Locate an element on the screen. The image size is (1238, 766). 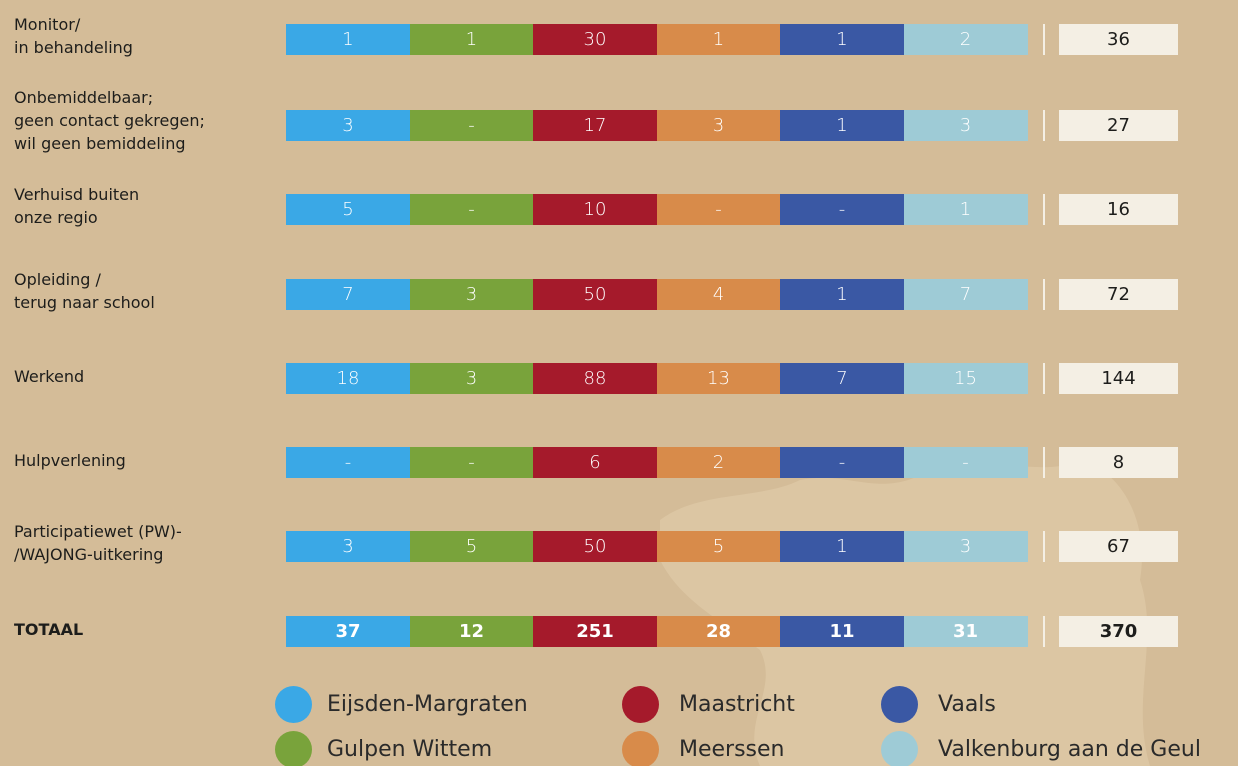
cell: 10 is located at coordinates (595, 209).